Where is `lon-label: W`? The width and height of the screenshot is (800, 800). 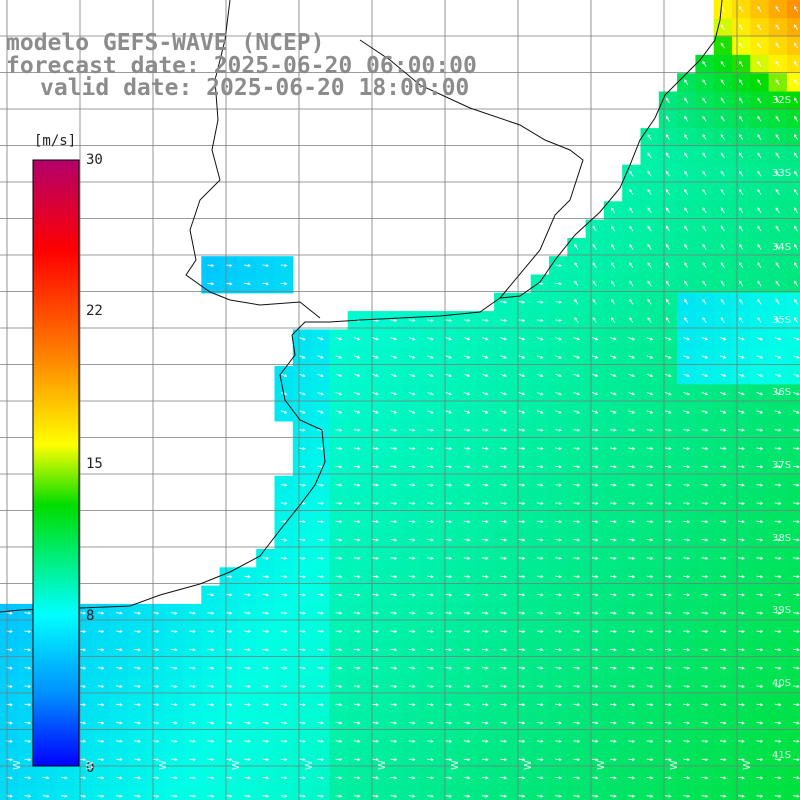
lon-label: W is located at coordinates (90, 765).